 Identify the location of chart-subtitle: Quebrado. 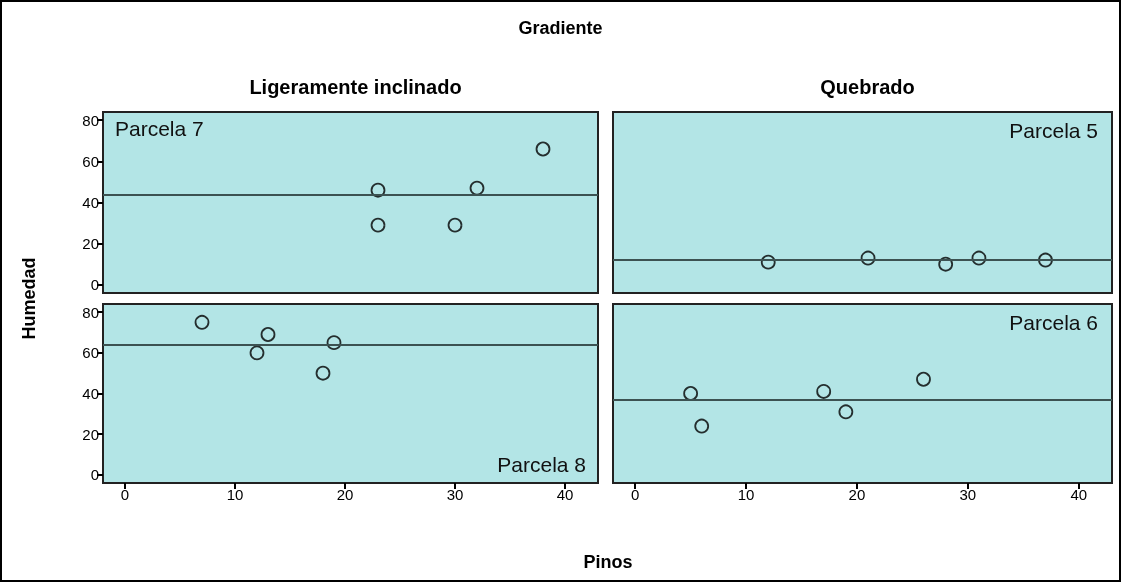
(867, 87).